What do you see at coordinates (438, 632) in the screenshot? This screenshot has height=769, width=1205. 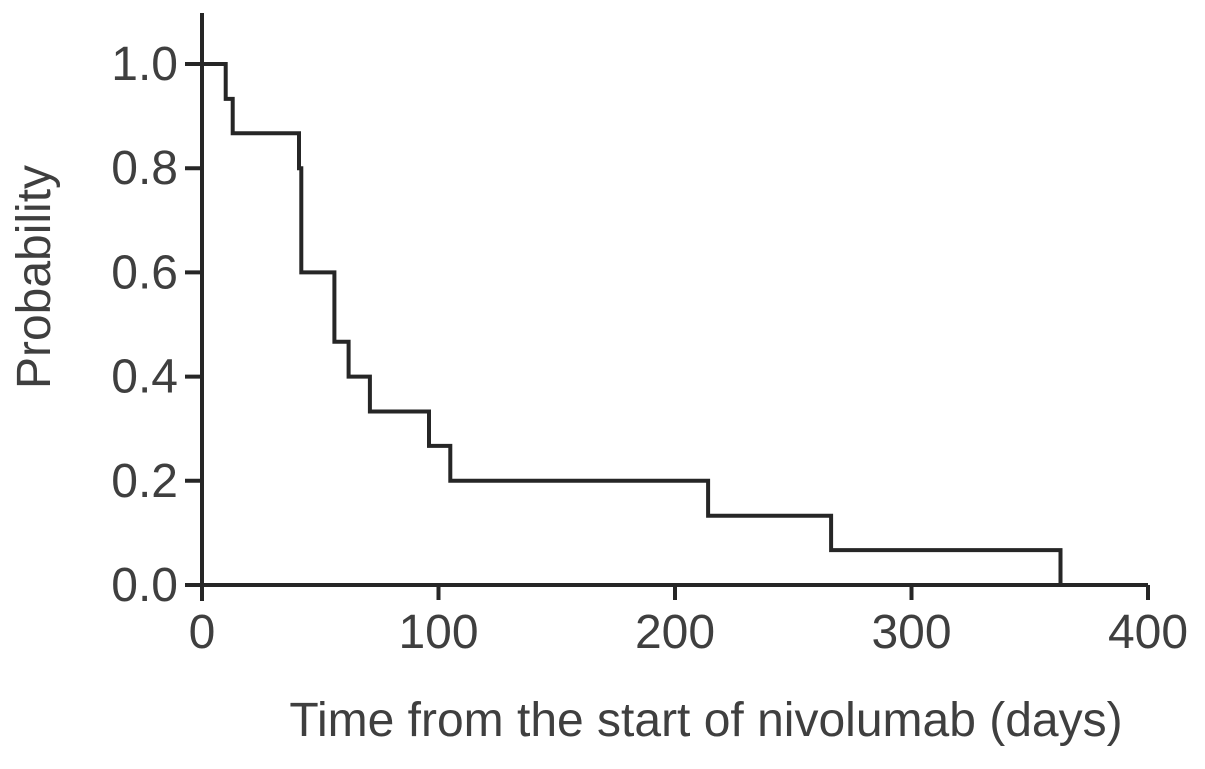 I see `x-tick-label: 100` at bounding box center [438, 632].